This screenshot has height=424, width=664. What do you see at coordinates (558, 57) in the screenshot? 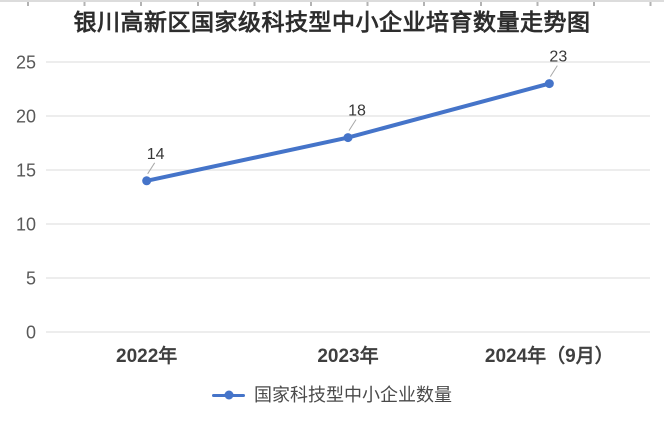
I see `data-point-label: 23` at bounding box center [558, 57].